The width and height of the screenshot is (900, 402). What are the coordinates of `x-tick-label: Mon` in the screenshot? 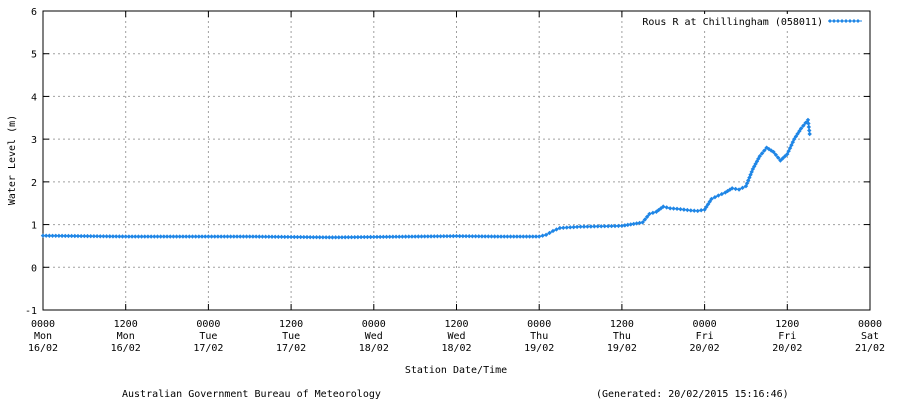 It's located at (43, 336).